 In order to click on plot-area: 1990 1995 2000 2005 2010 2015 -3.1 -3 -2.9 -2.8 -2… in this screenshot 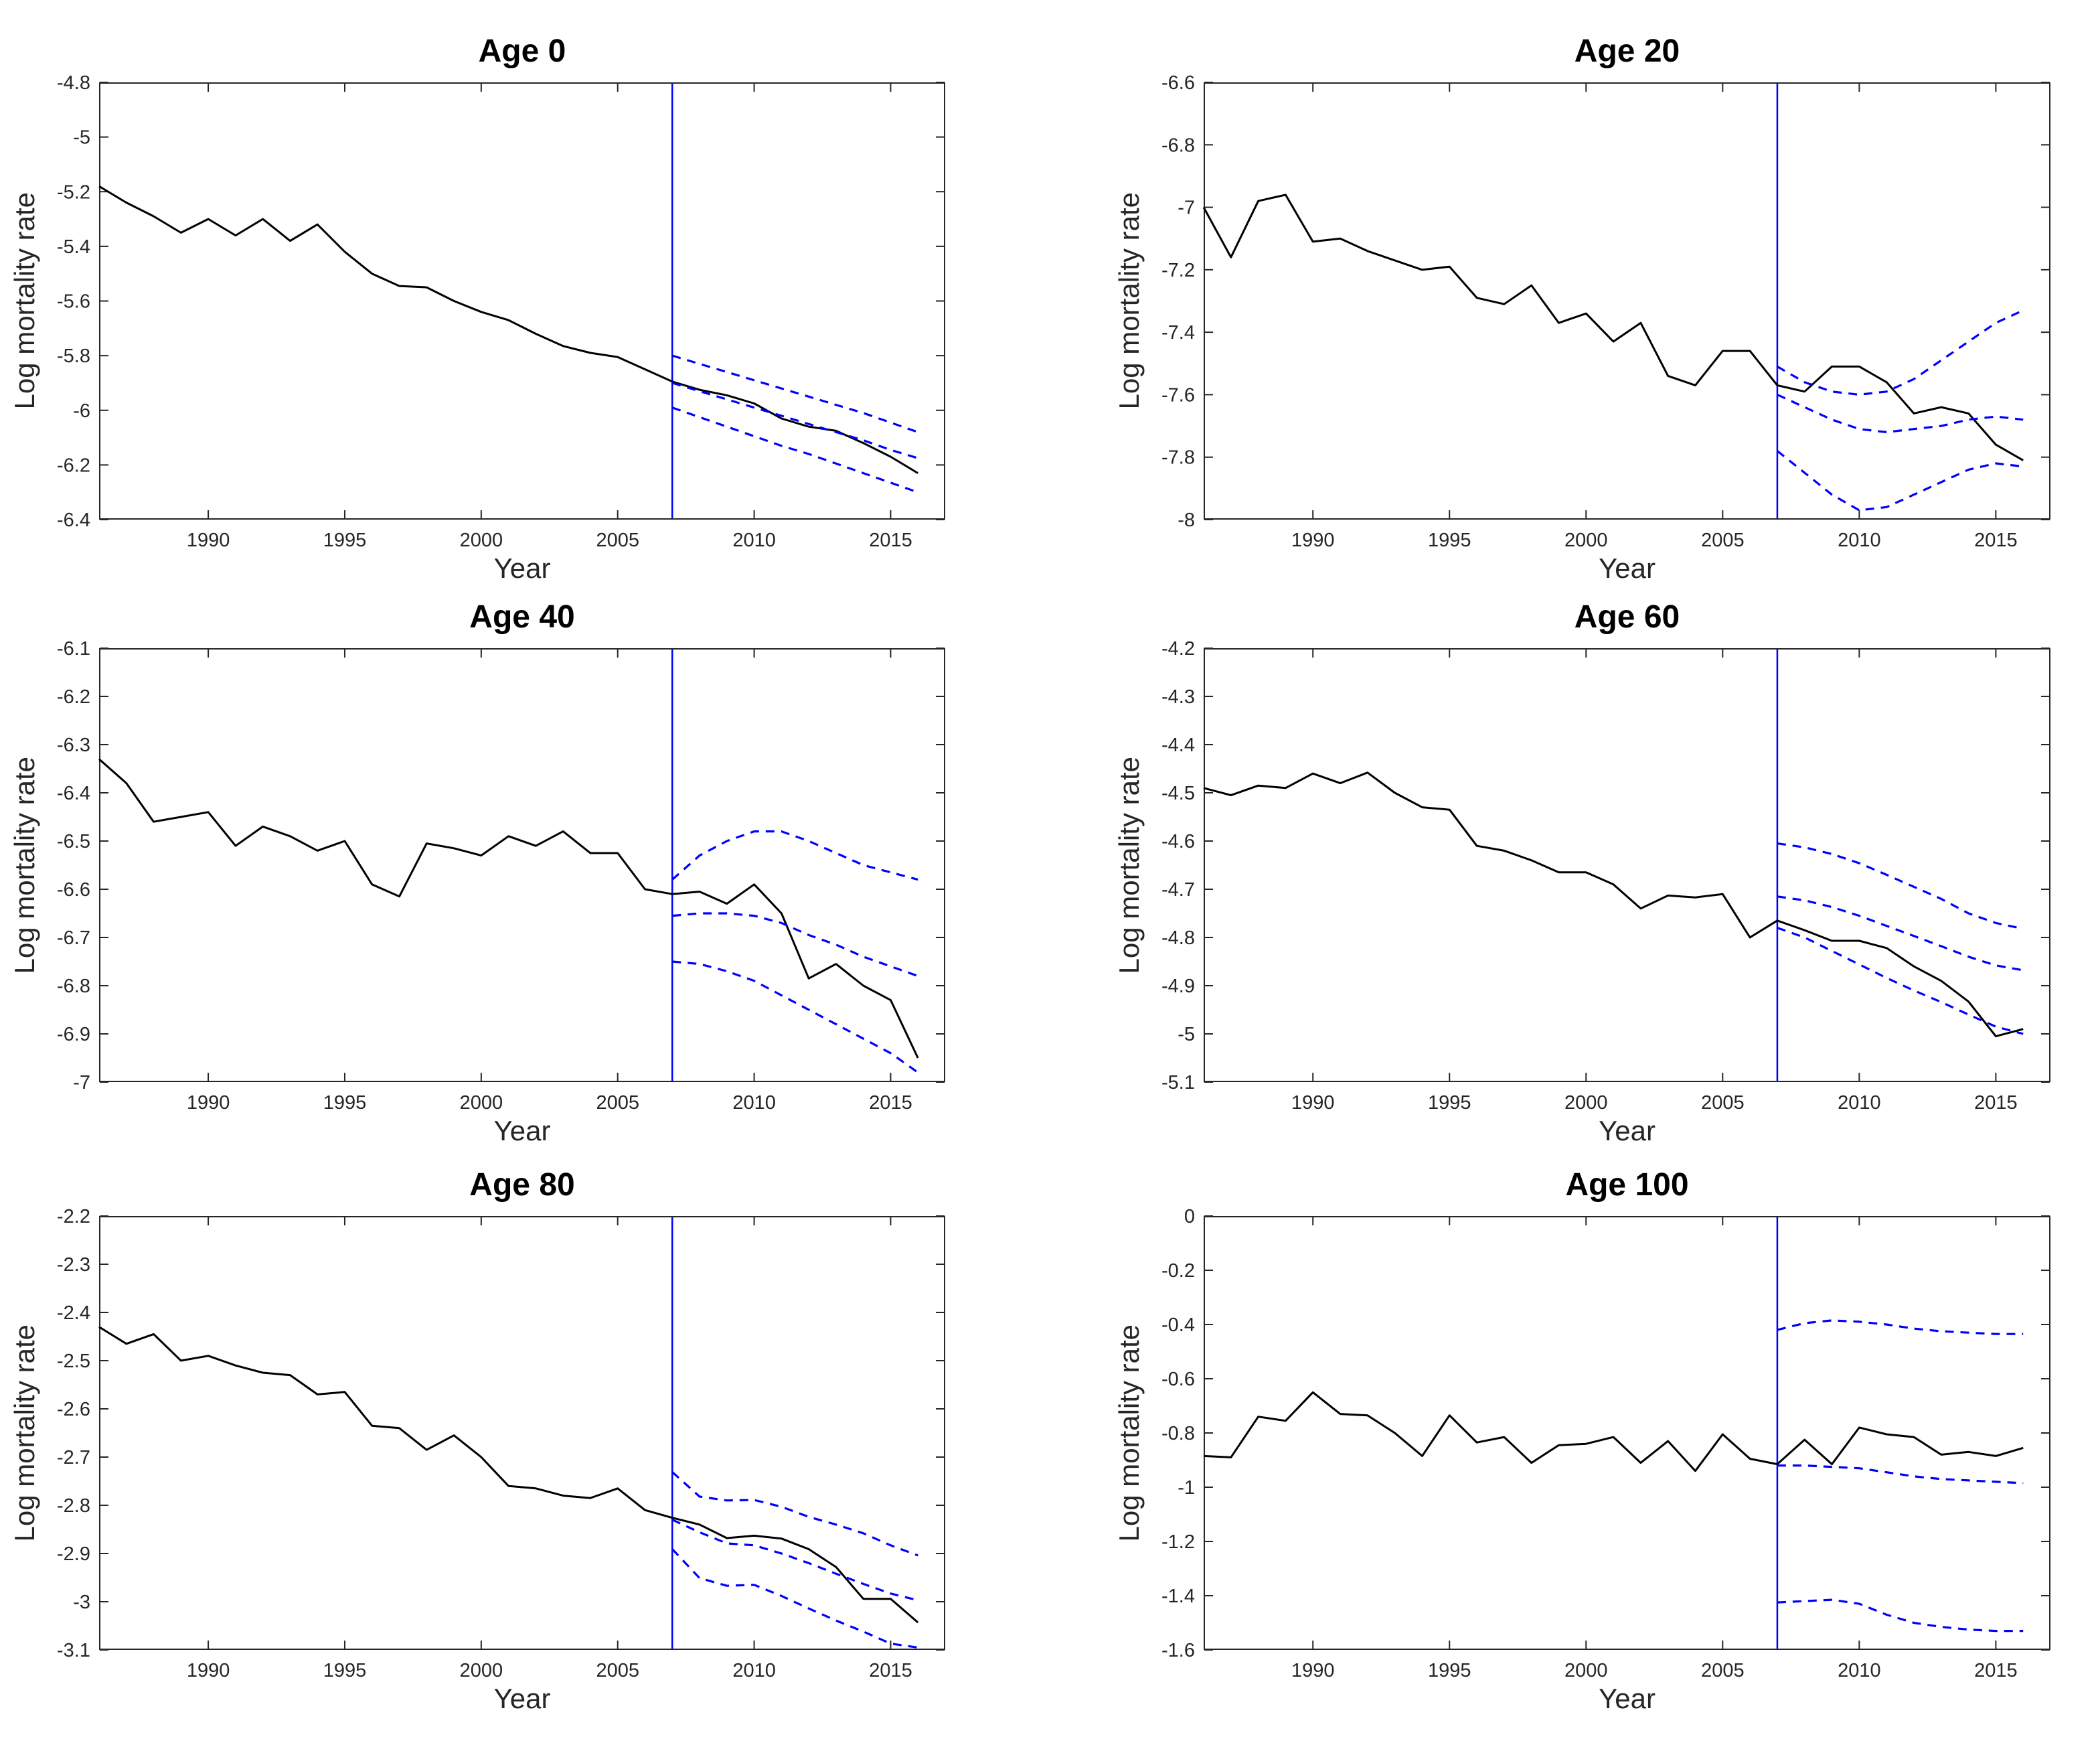, I will do `click(501, 1444)`.